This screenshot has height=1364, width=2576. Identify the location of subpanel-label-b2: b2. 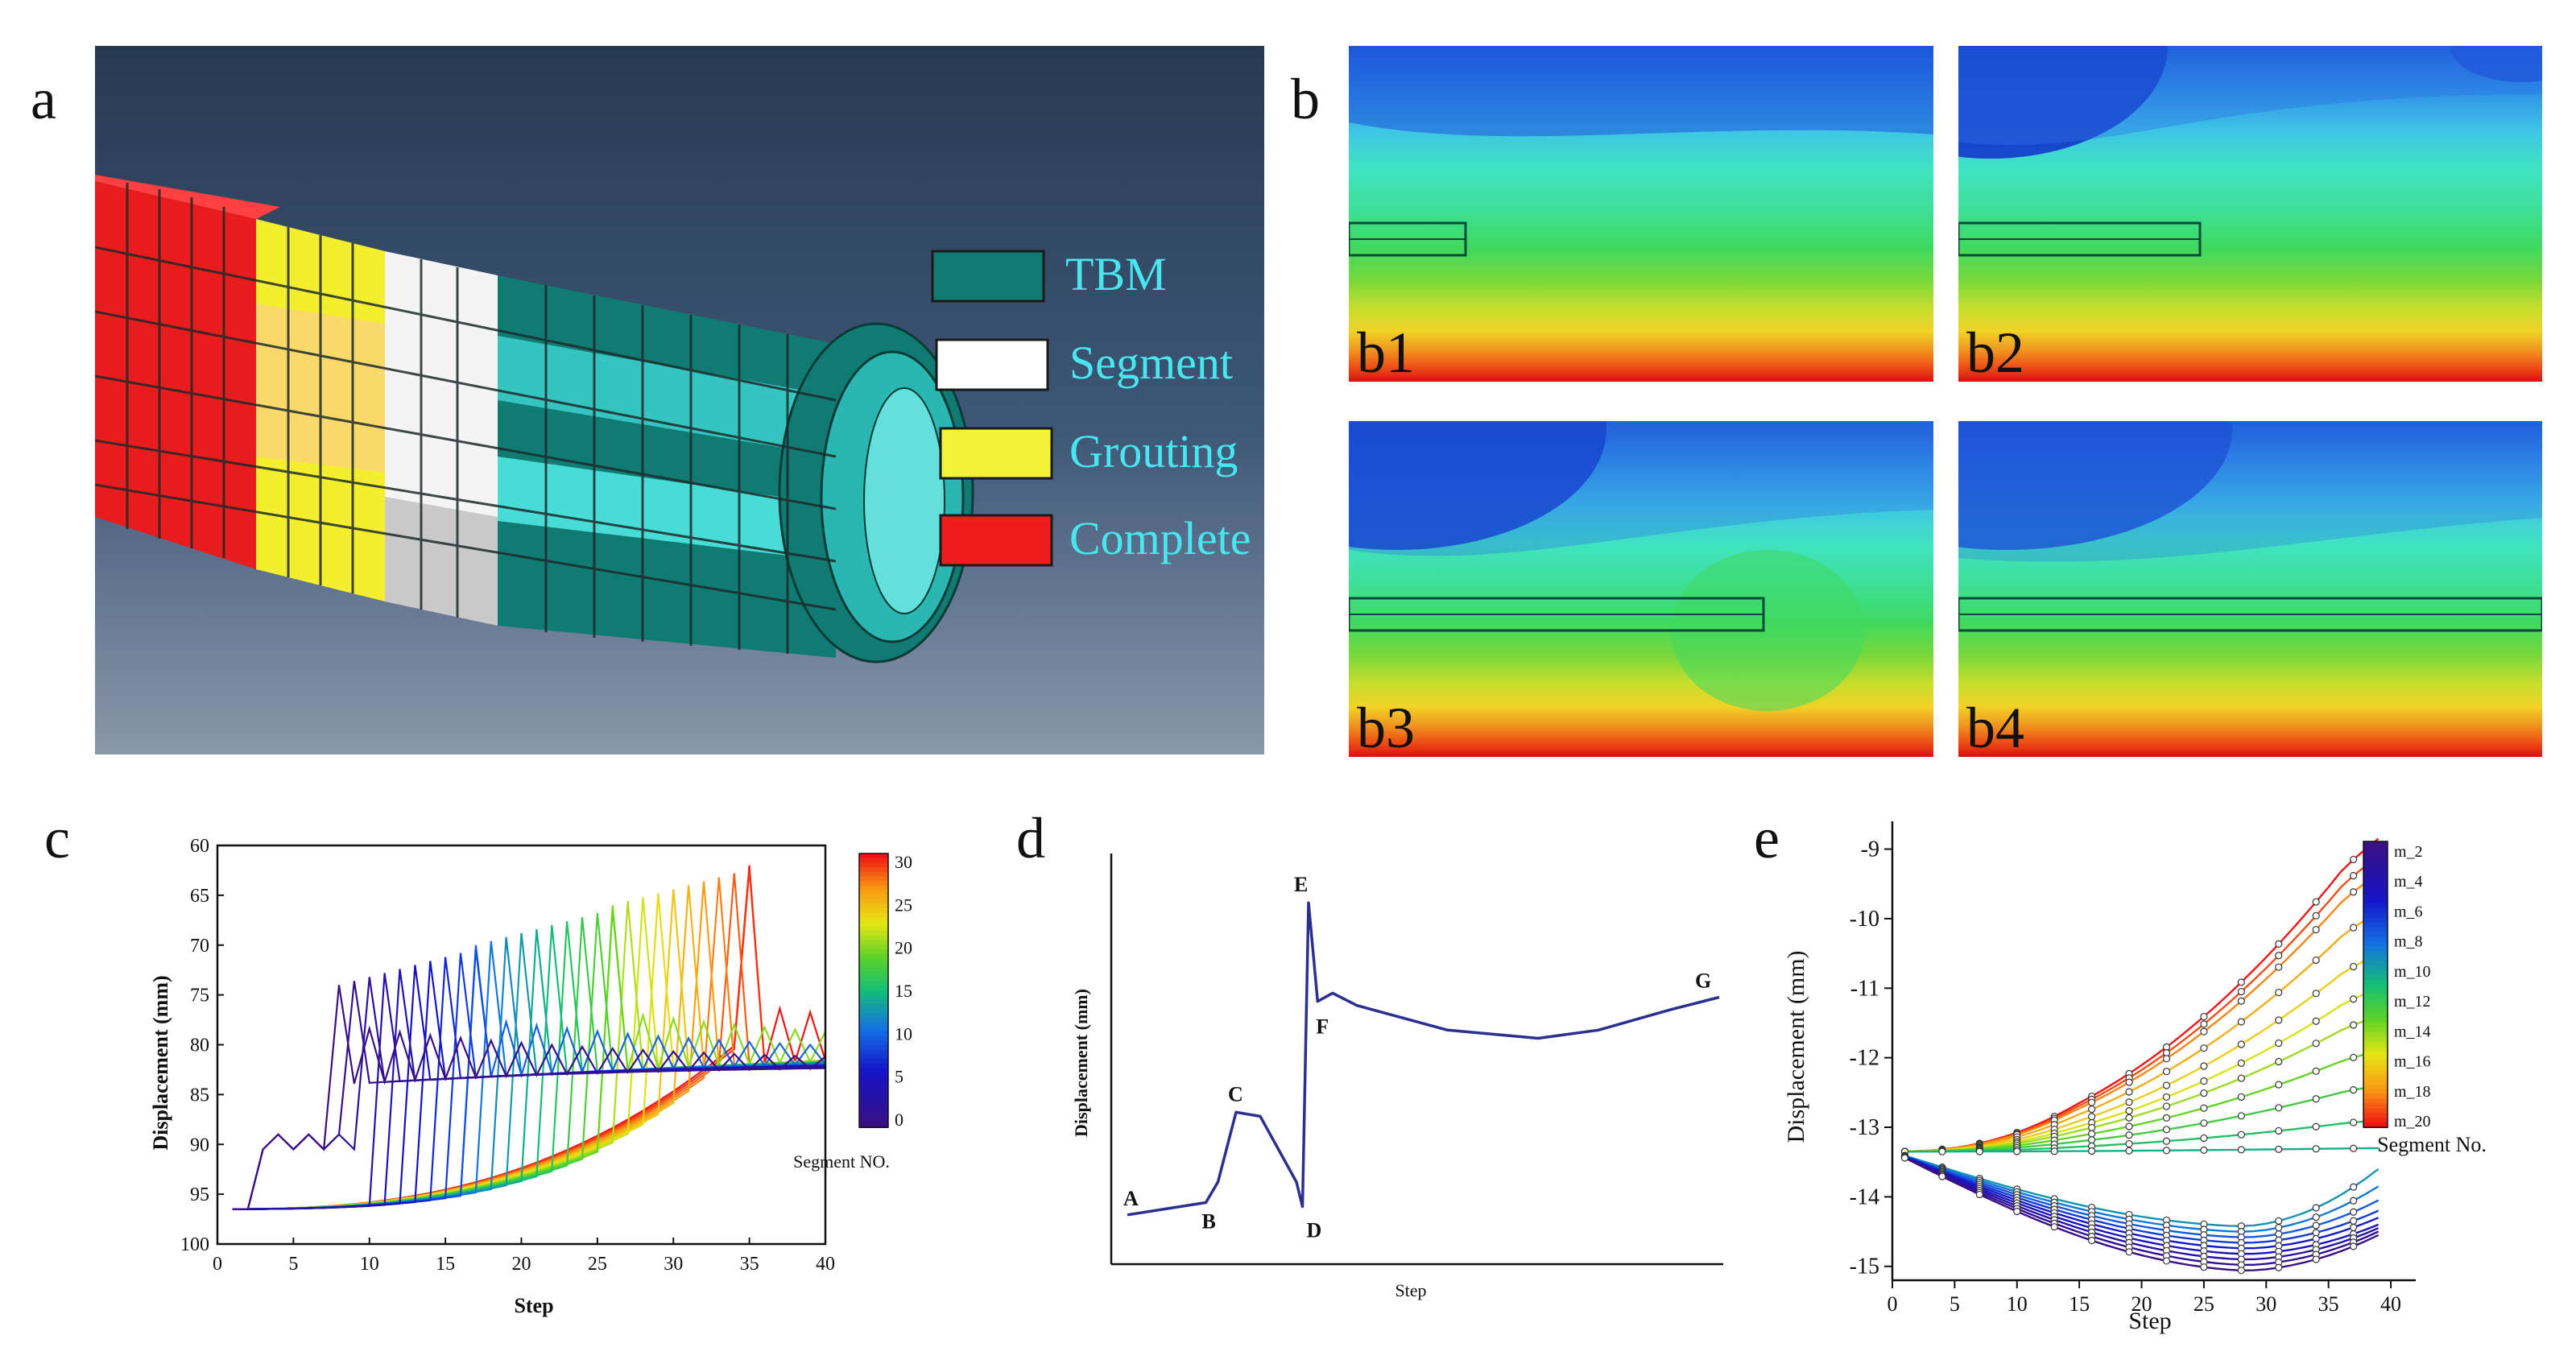
(1995, 351).